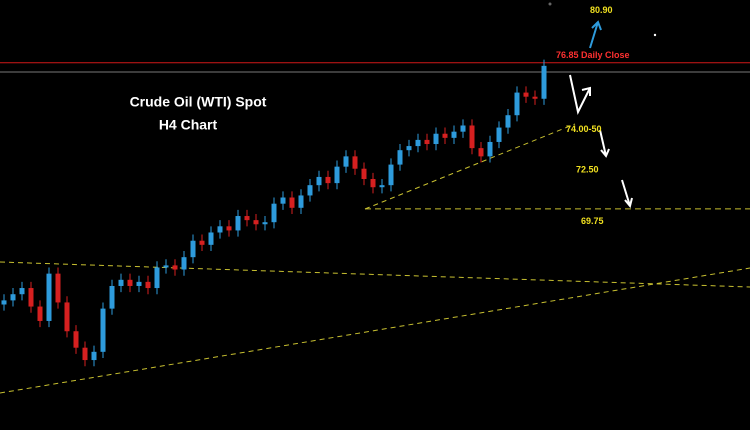 This screenshot has height=430, width=750. Describe the element at coordinates (601, 10) in the screenshot. I see `level-label: 80.90` at that location.